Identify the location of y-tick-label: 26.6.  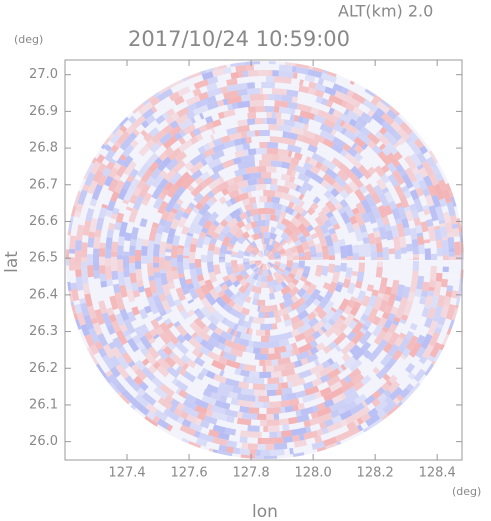
(43, 221).